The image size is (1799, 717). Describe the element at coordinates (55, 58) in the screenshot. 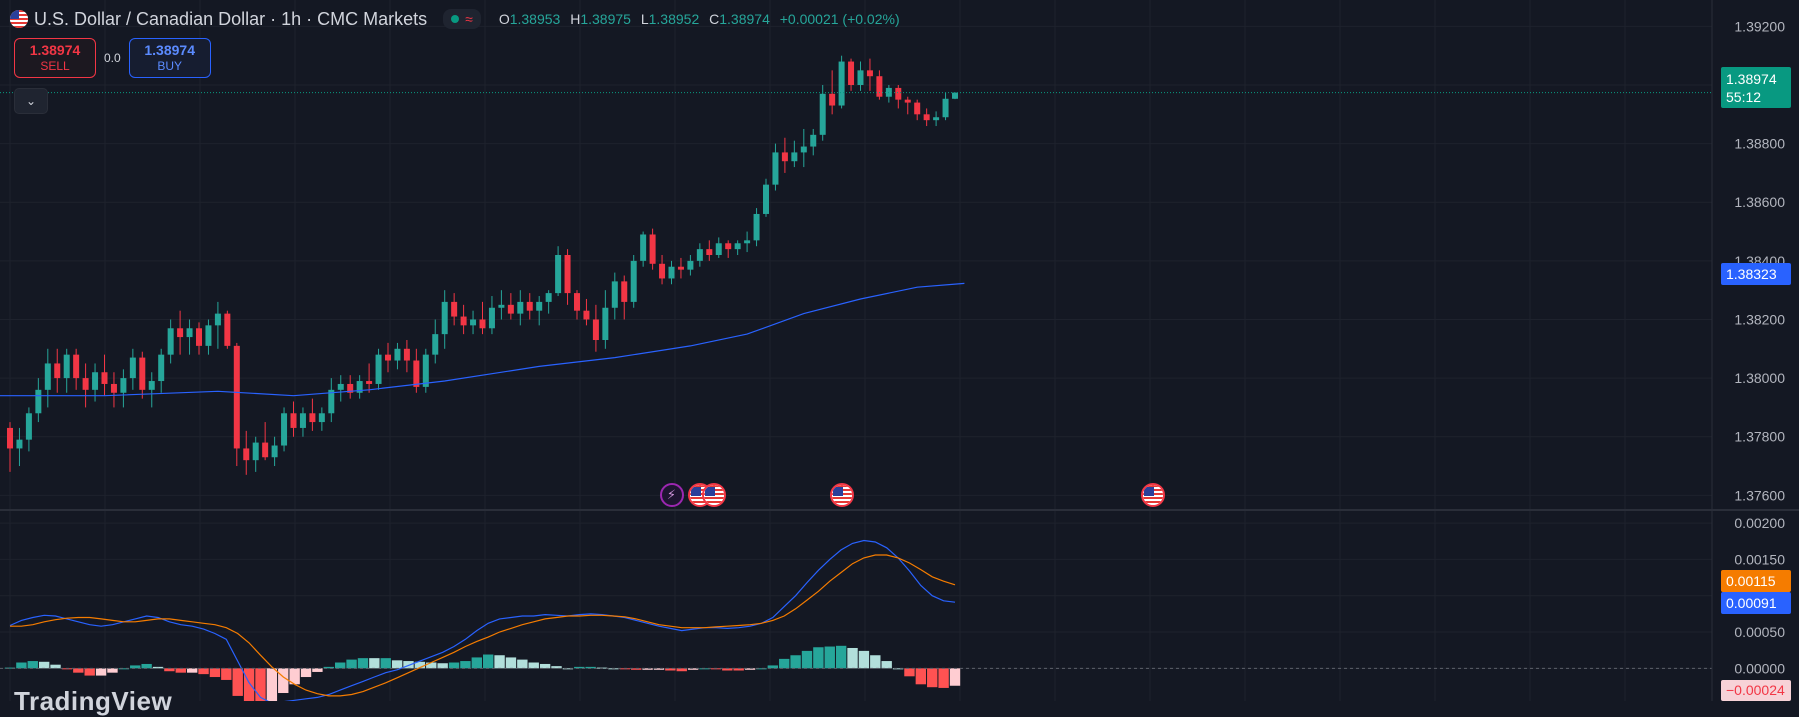

I see `sell-button: 1.38974 SELL` at that location.